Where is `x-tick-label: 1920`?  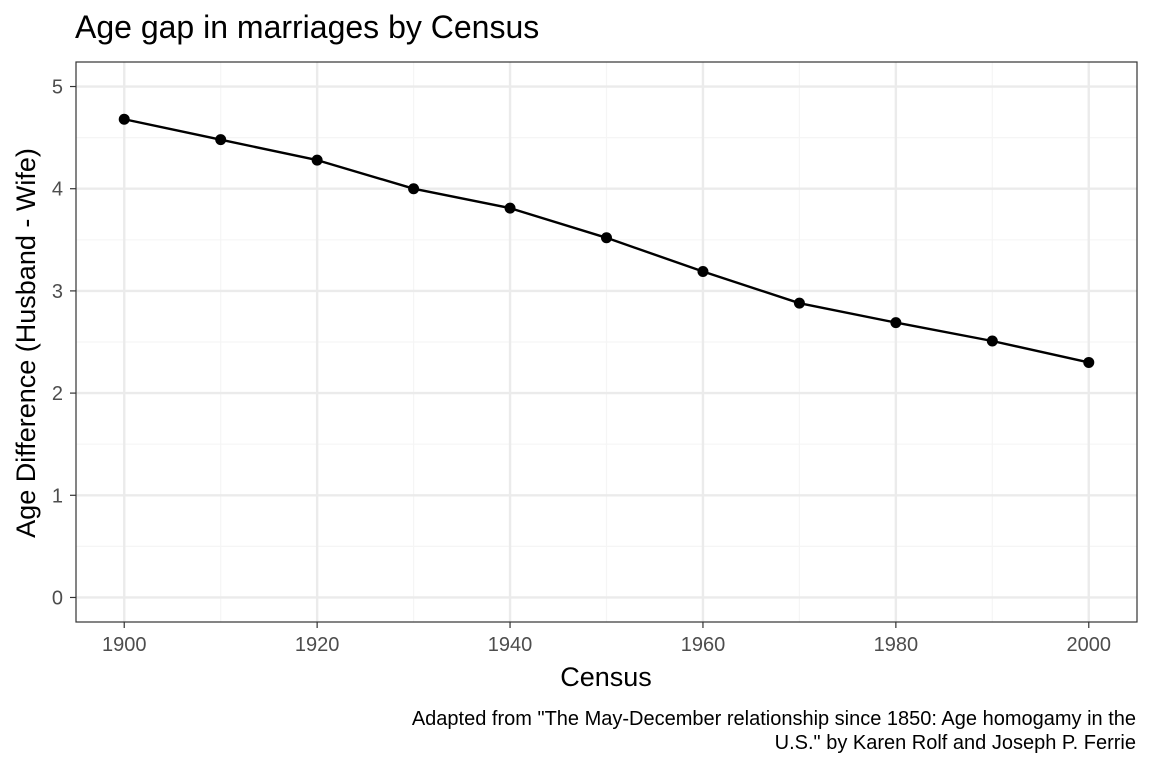
x-tick-label: 1920 is located at coordinates (317, 645).